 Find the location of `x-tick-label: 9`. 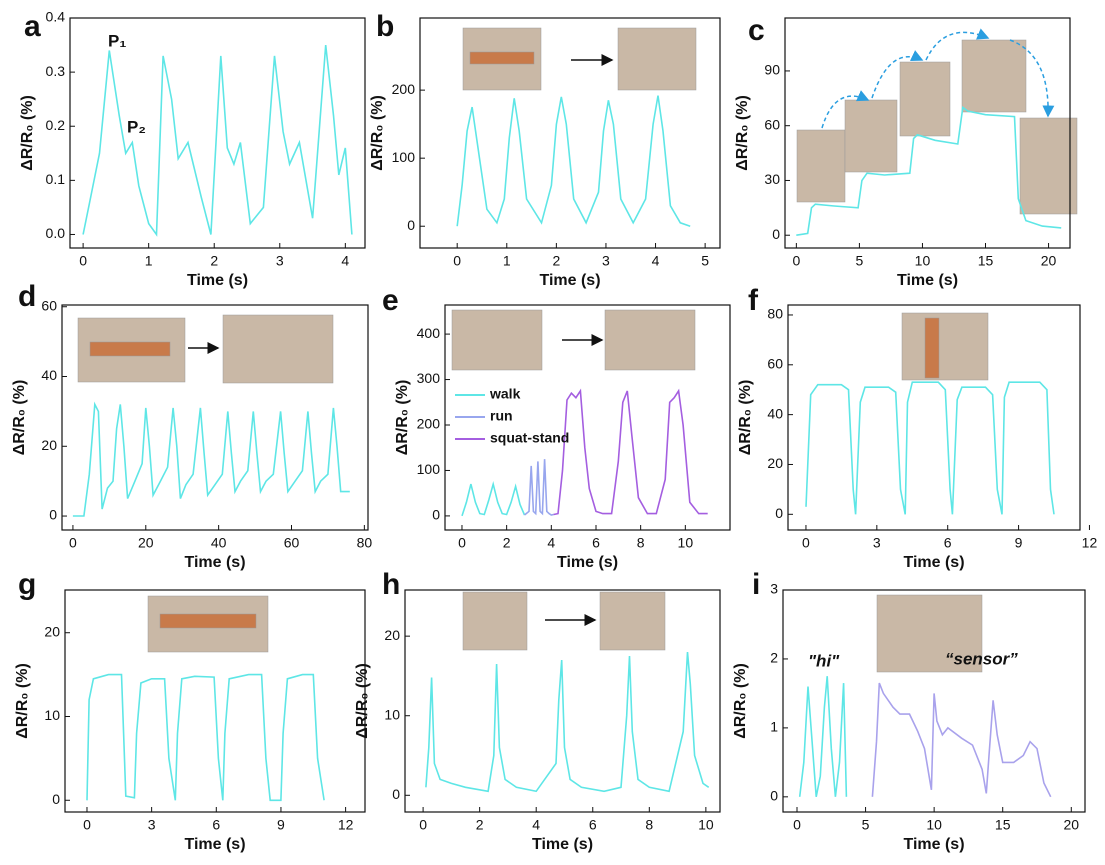

x-tick-label: 9 is located at coordinates (1019, 543).